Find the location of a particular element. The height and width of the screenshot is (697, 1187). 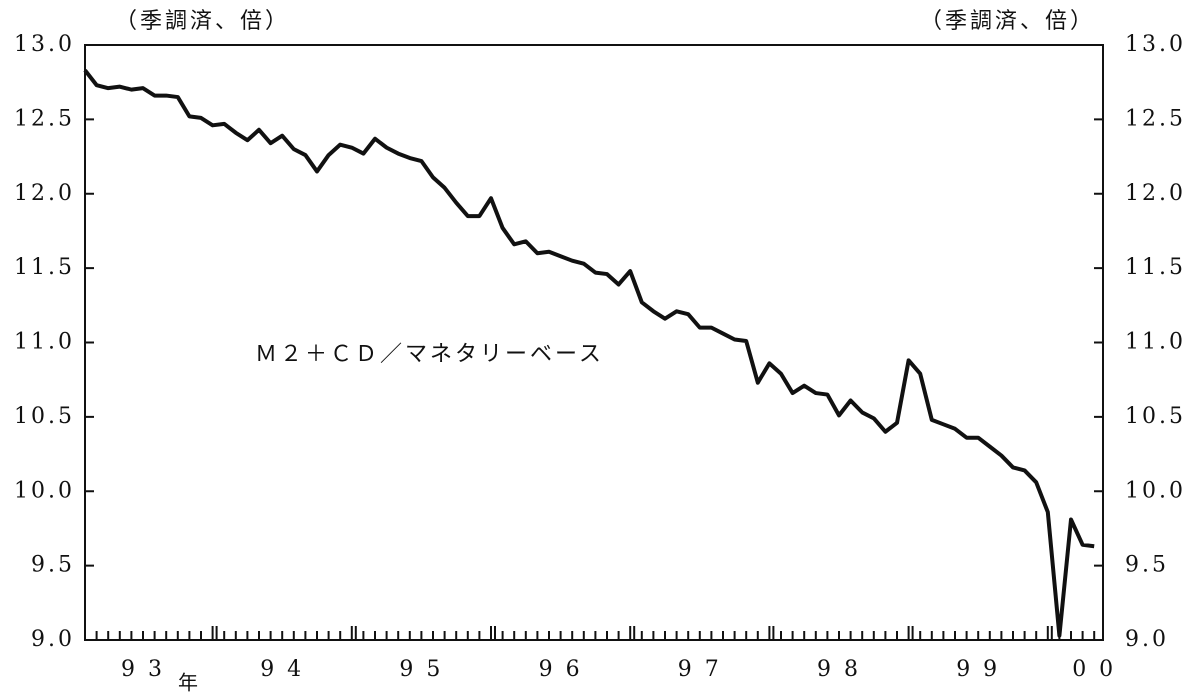

y2-tick-label: 10.5 is located at coordinates (1155, 416).